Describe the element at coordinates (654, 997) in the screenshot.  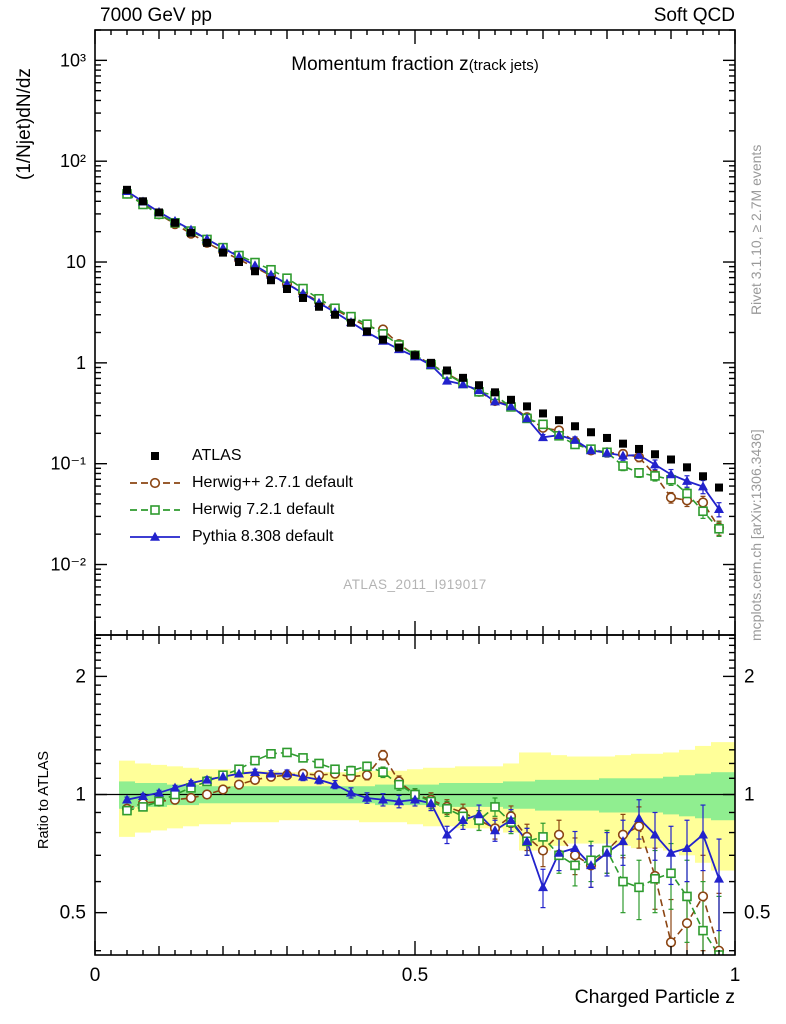
I see `x-axis-label: Charged Particle z` at that location.